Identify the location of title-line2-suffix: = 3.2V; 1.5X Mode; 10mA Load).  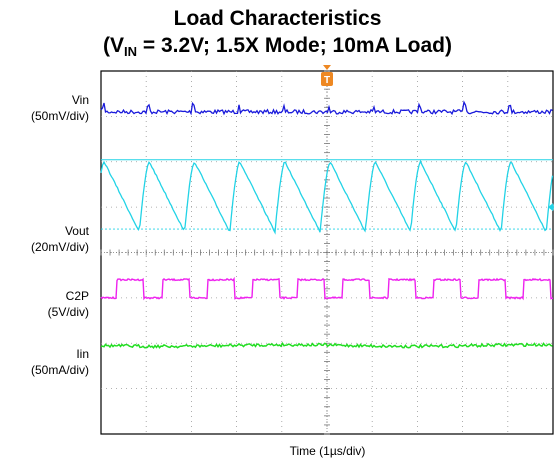
(294, 45).